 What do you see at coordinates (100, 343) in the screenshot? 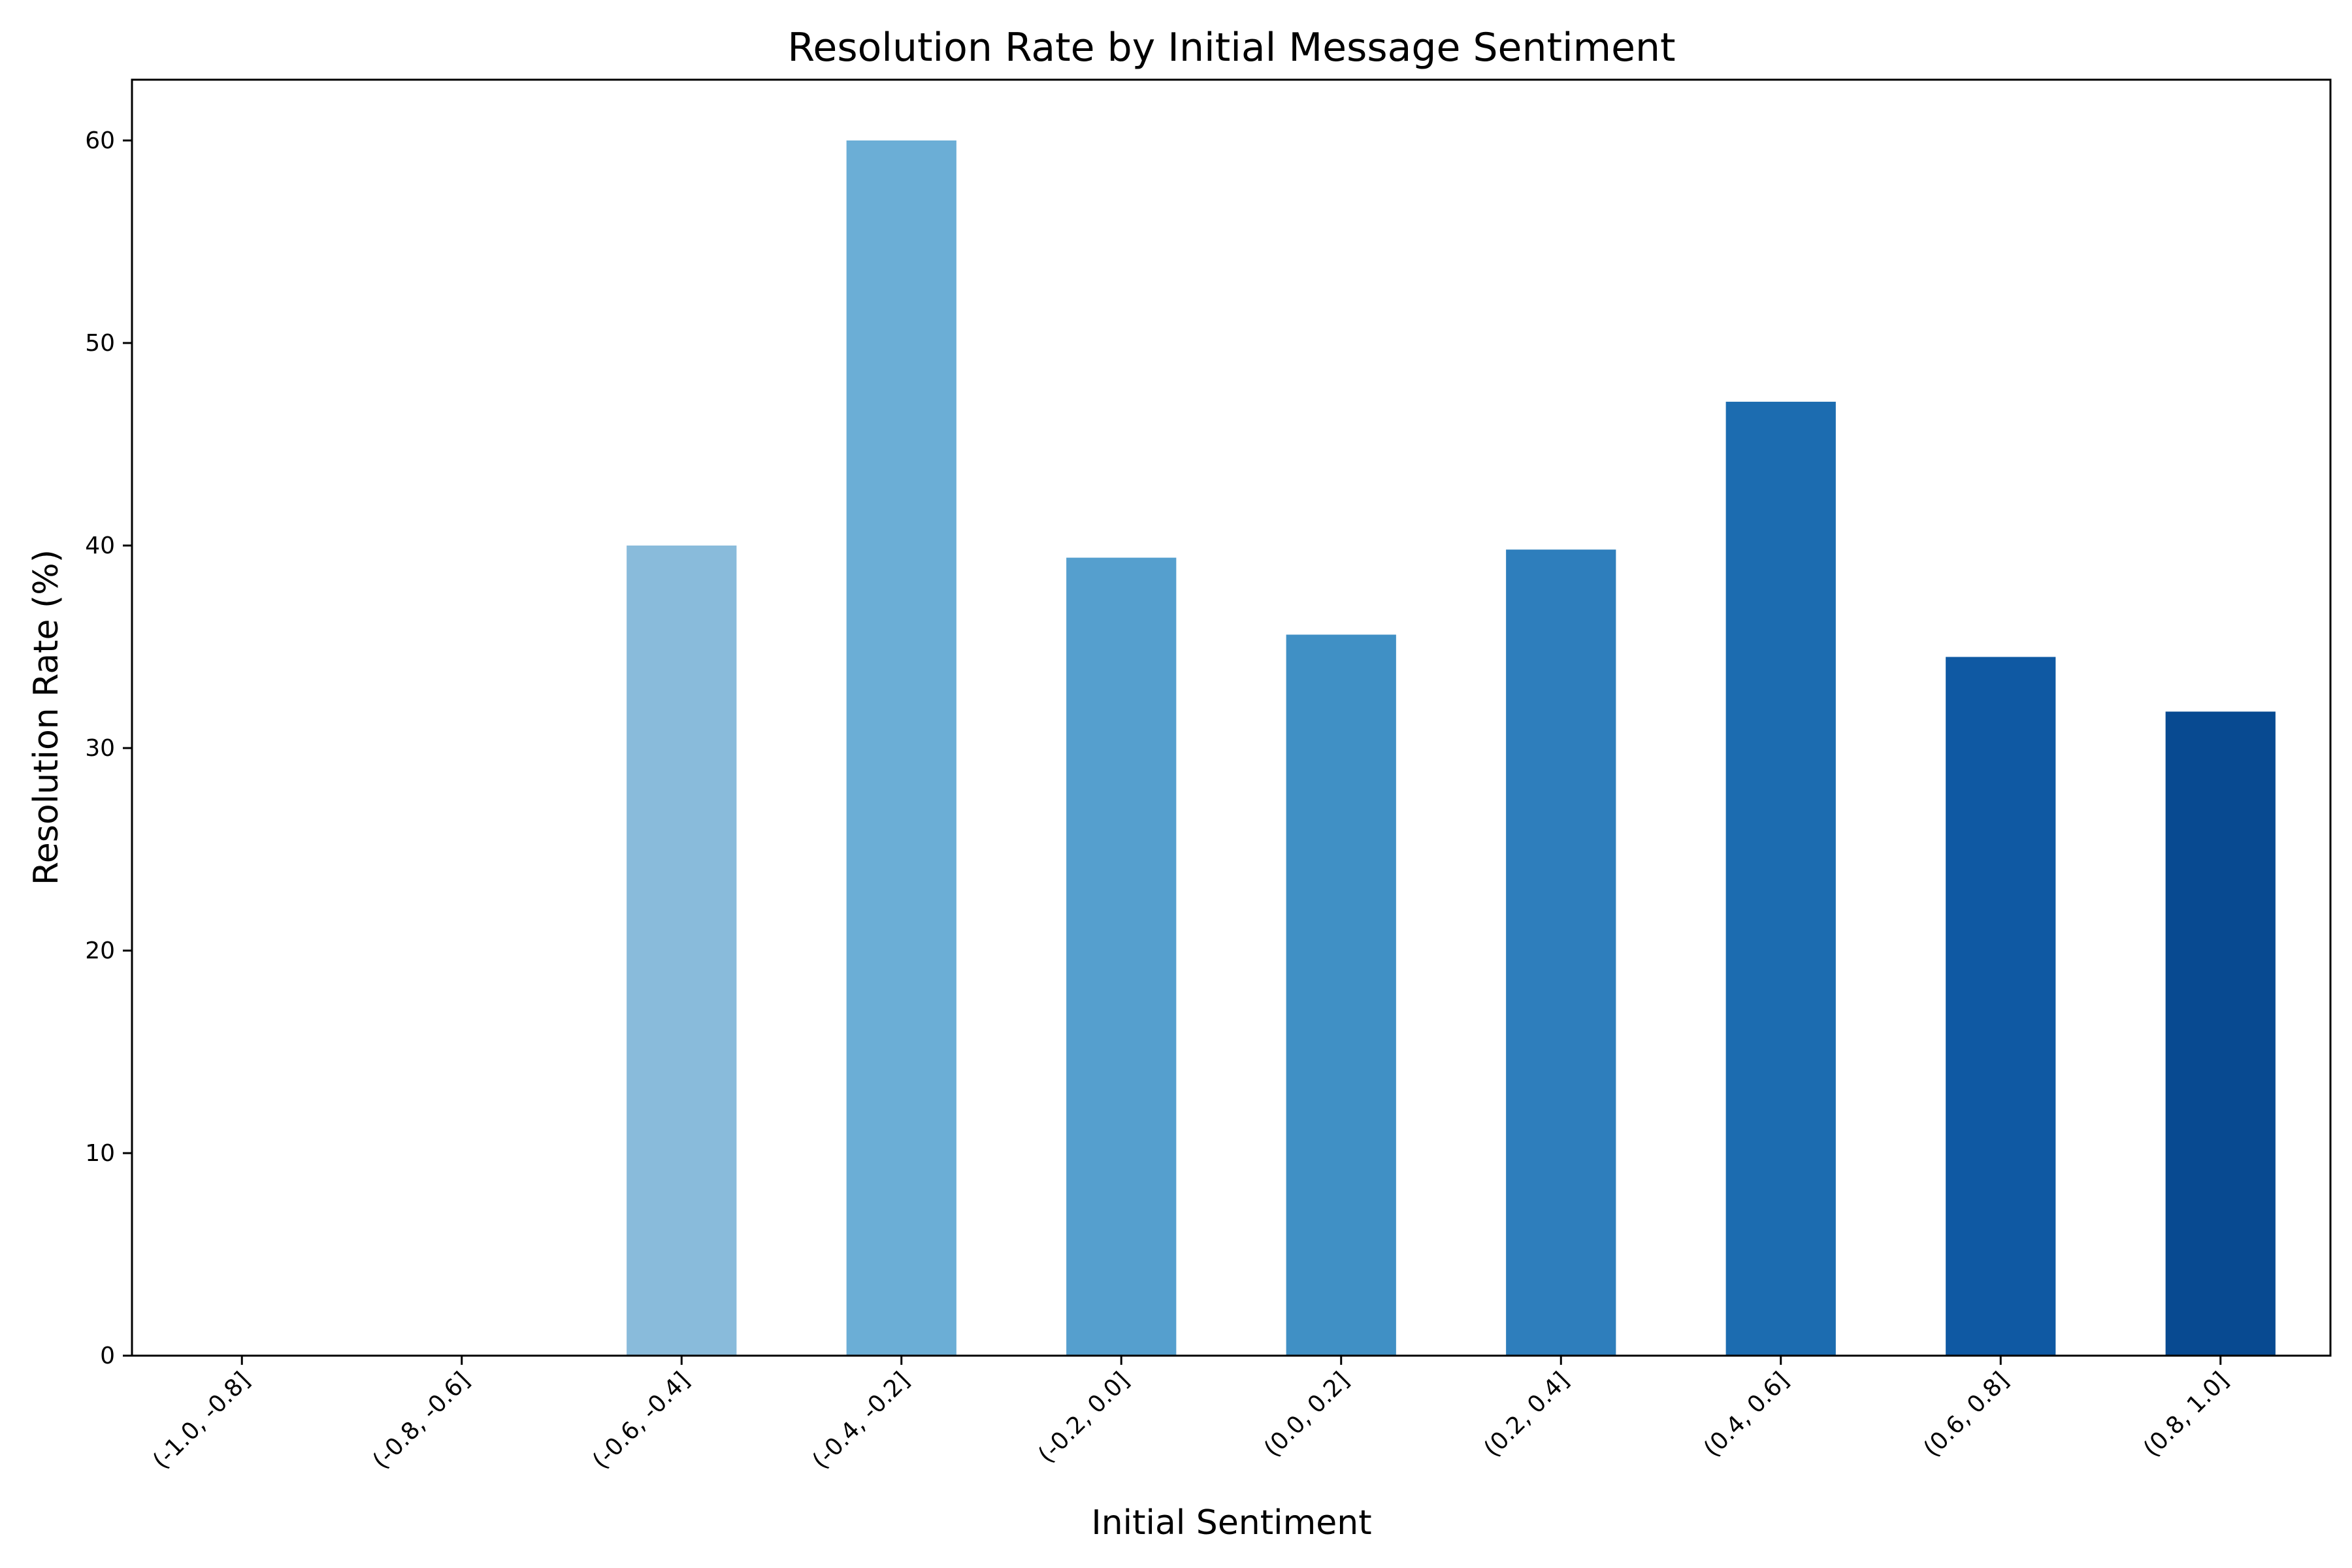
I see `y-tick-label: 50` at bounding box center [100, 343].